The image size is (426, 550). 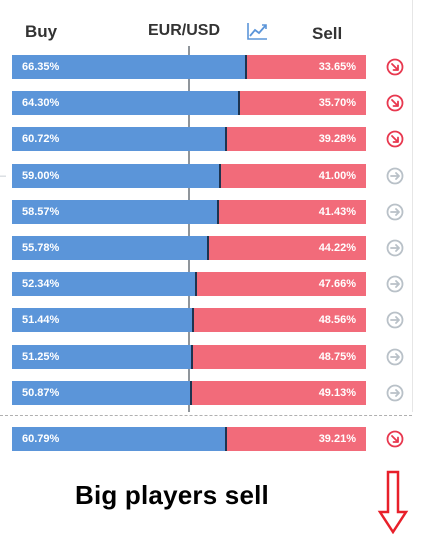 What do you see at coordinates (257, 31) in the screenshot?
I see `trend-chart-icon` at bounding box center [257, 31].